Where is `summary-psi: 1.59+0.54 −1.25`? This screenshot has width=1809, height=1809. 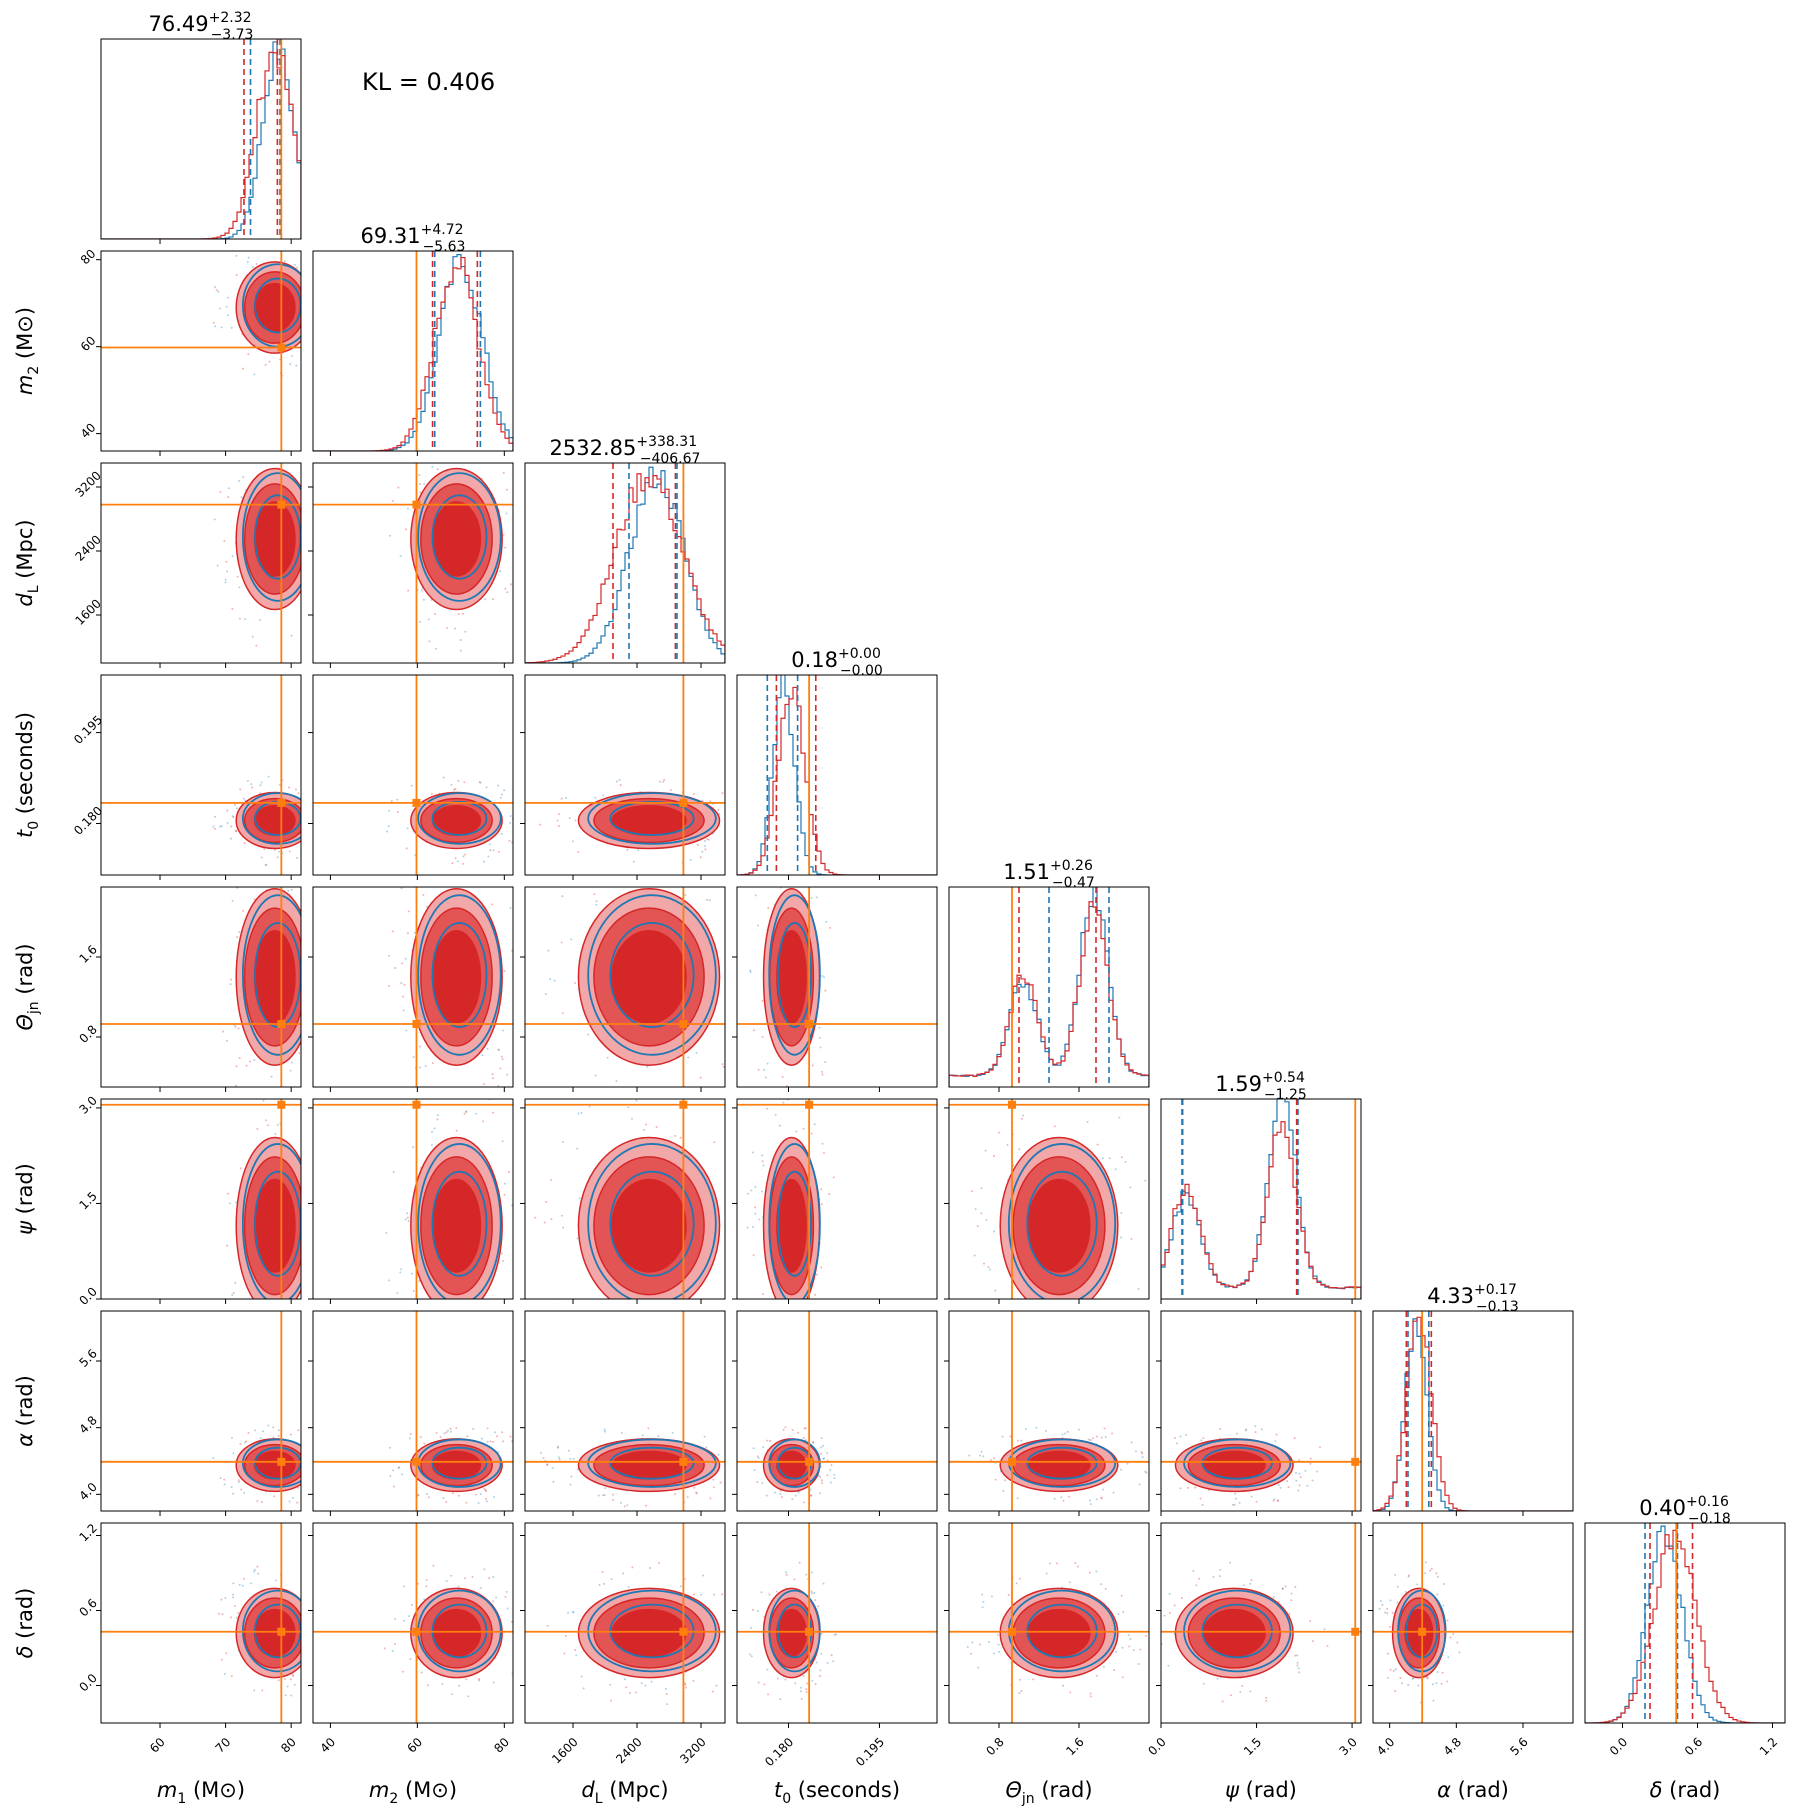 summary-psi: 1.59+0.54 −1.25 is located at coordinates (1261, 1086).